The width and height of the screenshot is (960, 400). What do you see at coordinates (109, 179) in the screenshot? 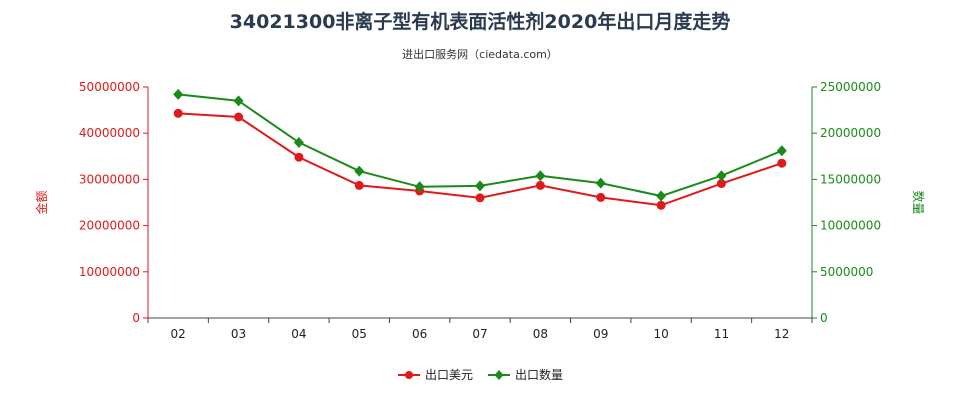
I see `left-tick-label: 30000000` at bounding box center [109, 179].